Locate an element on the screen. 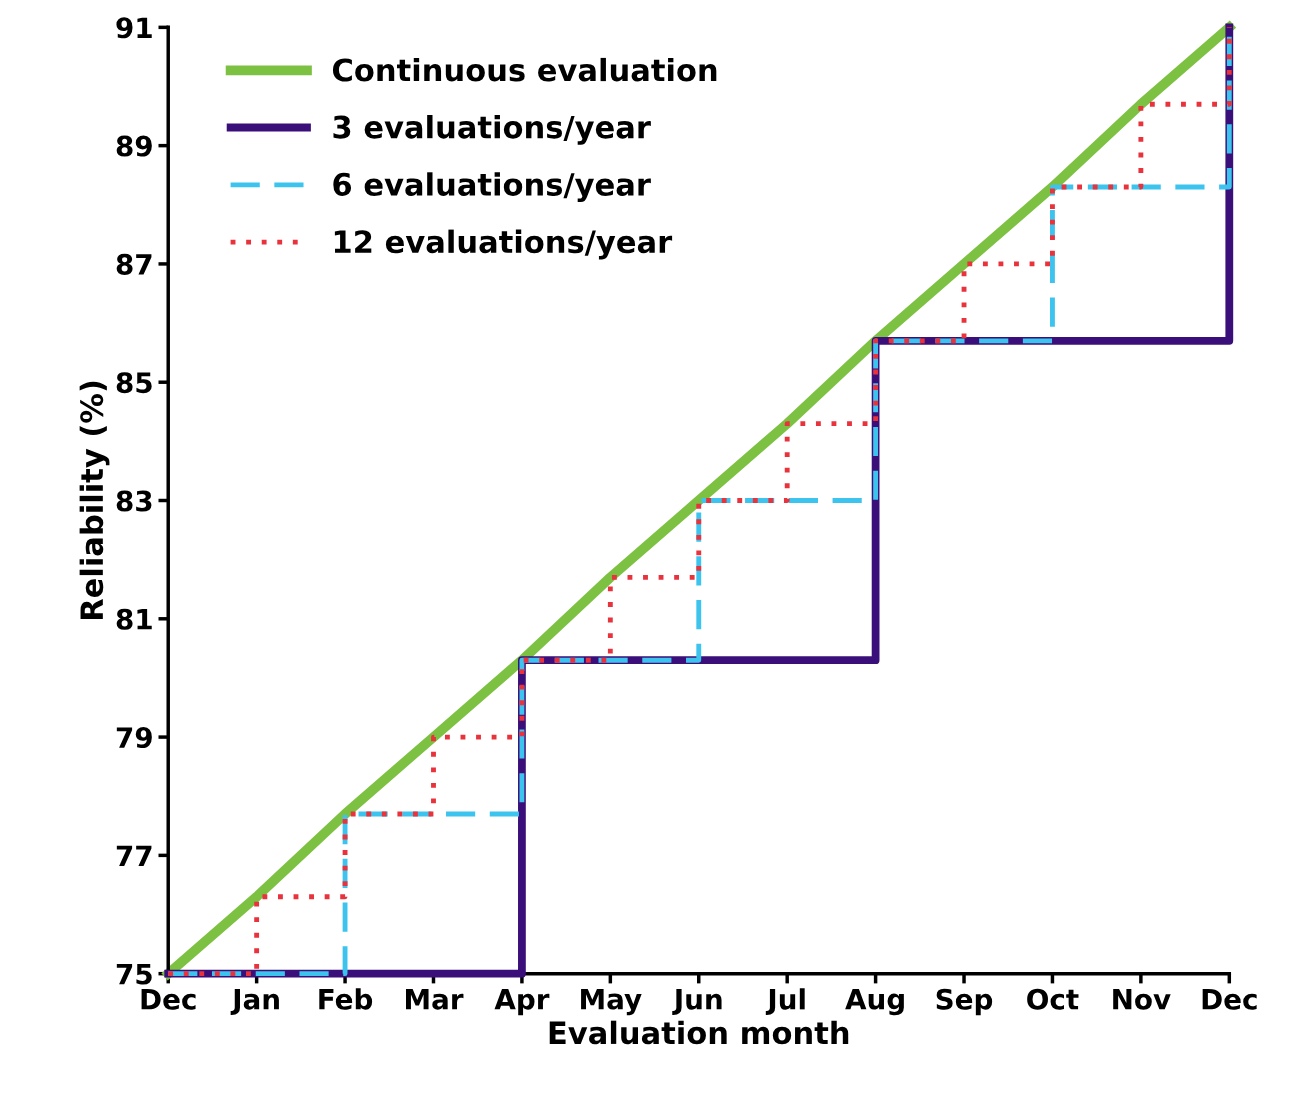  y-tick-label: 75 is located at coordinates (134, 974).